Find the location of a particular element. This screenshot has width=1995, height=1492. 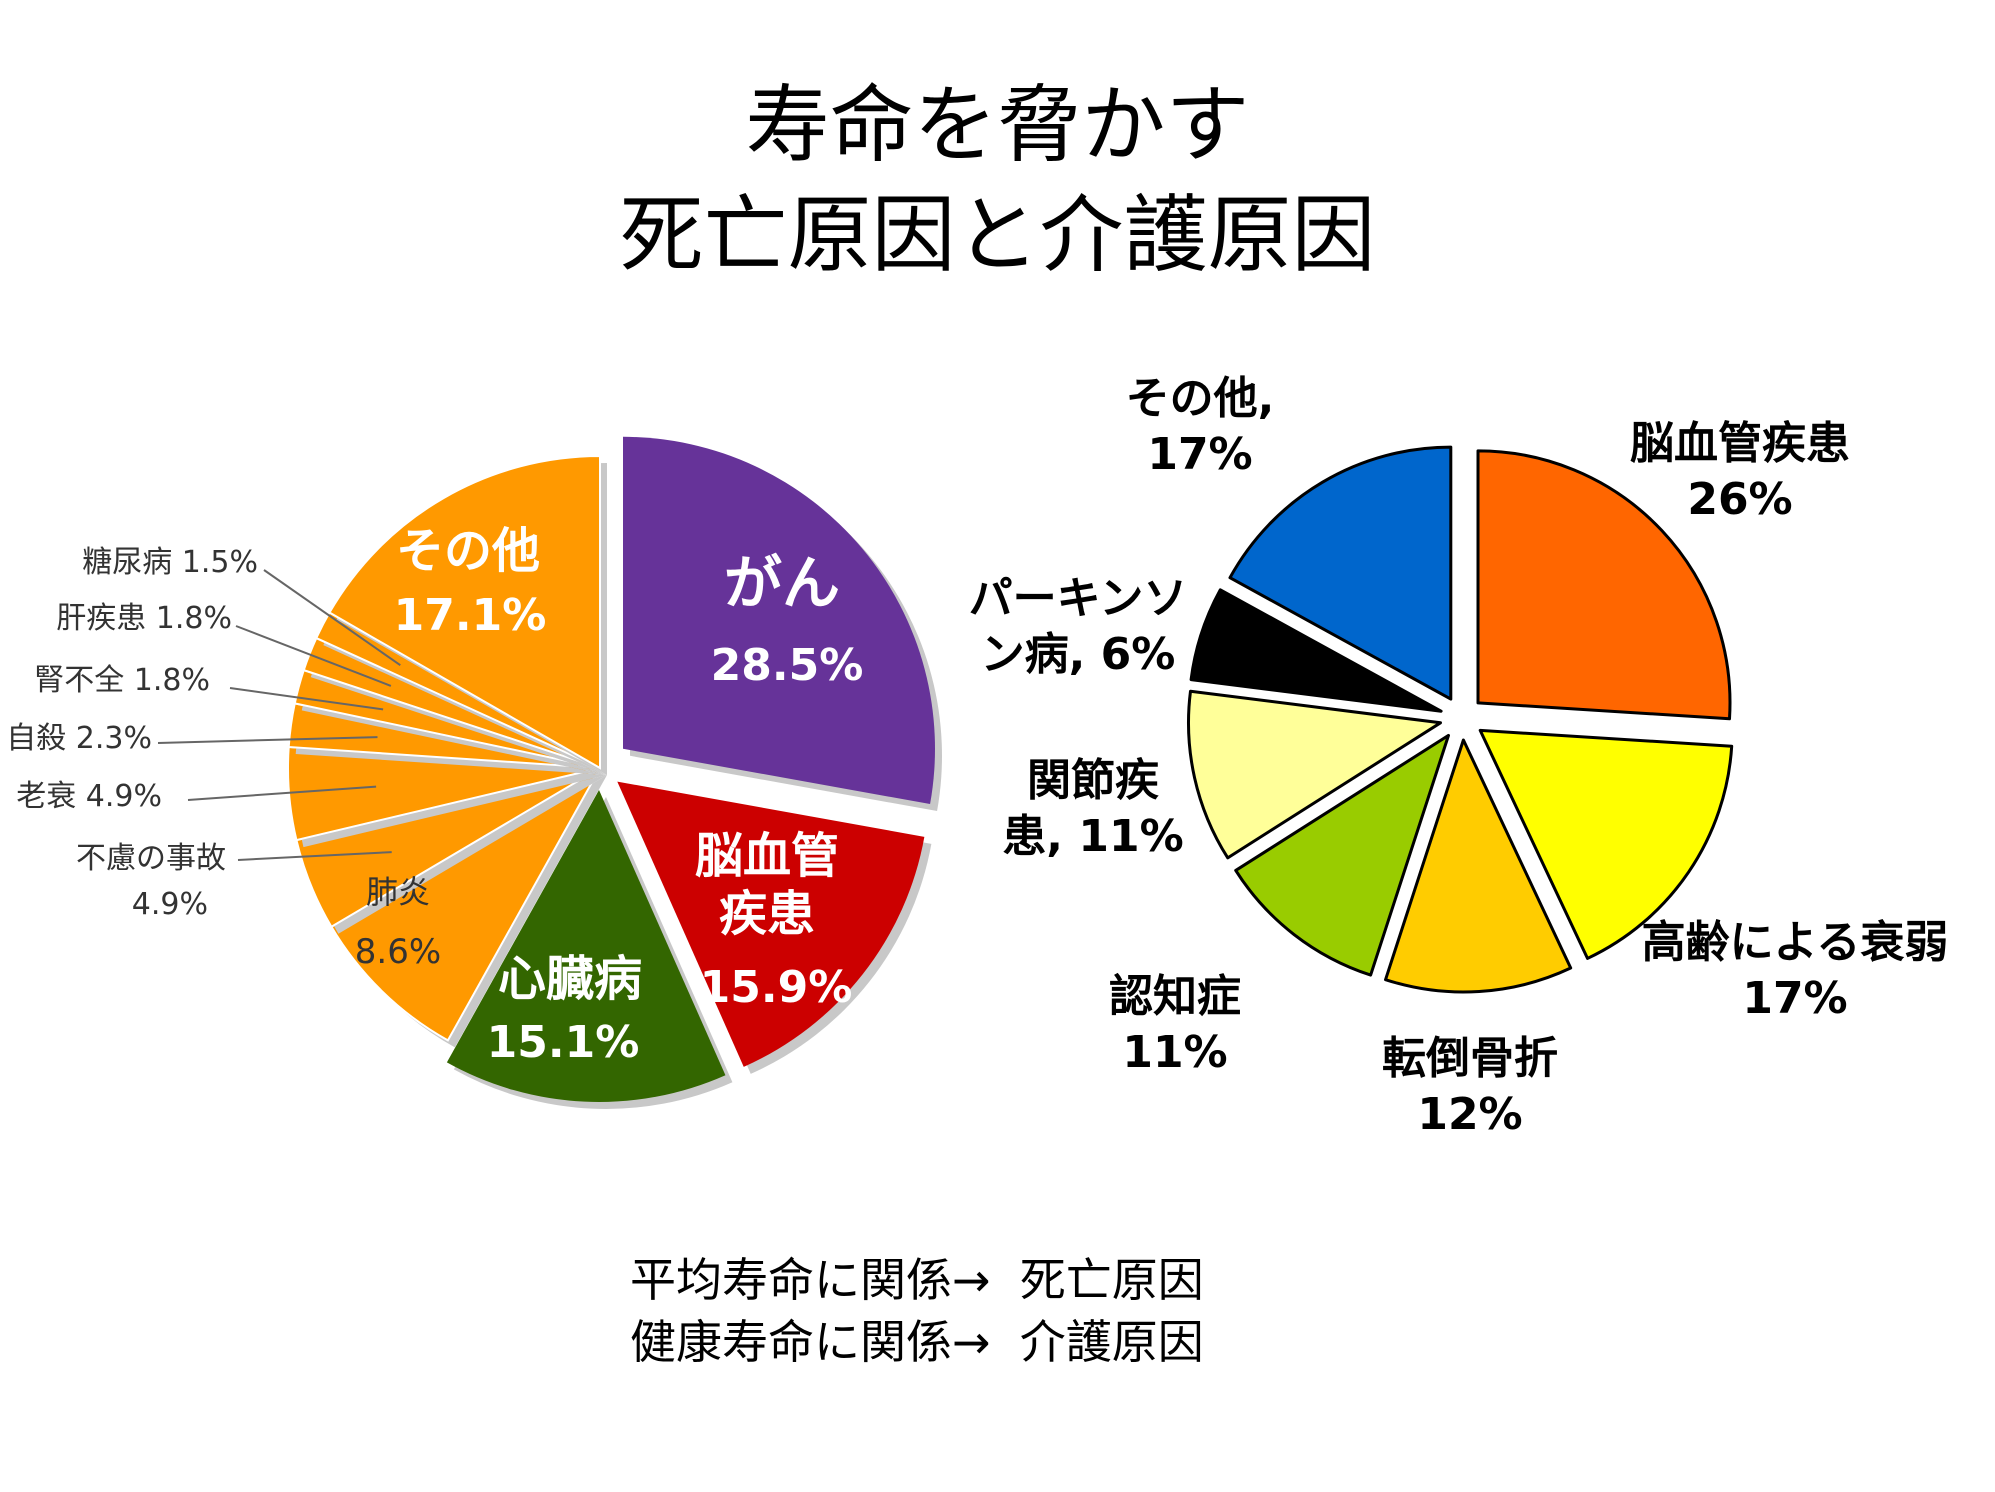

slice-value-line: 17.1% is located at coordinates (470, 615).